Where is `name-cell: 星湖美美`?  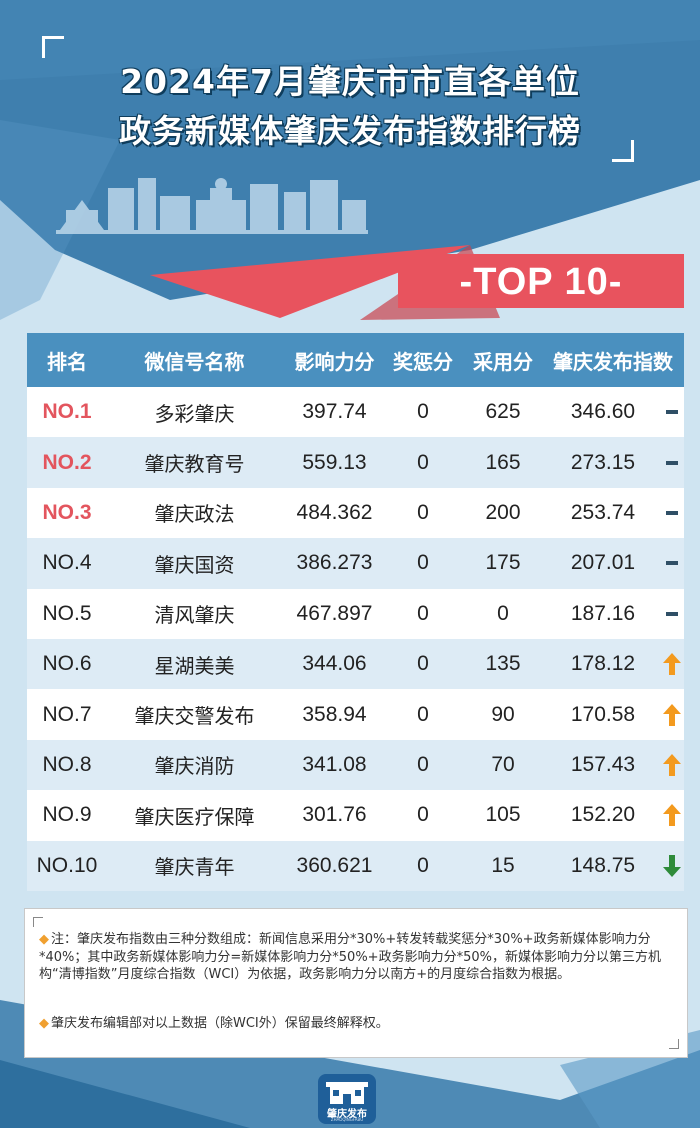 name-cell: 星湖美美 is located at coordinates (194, 665).